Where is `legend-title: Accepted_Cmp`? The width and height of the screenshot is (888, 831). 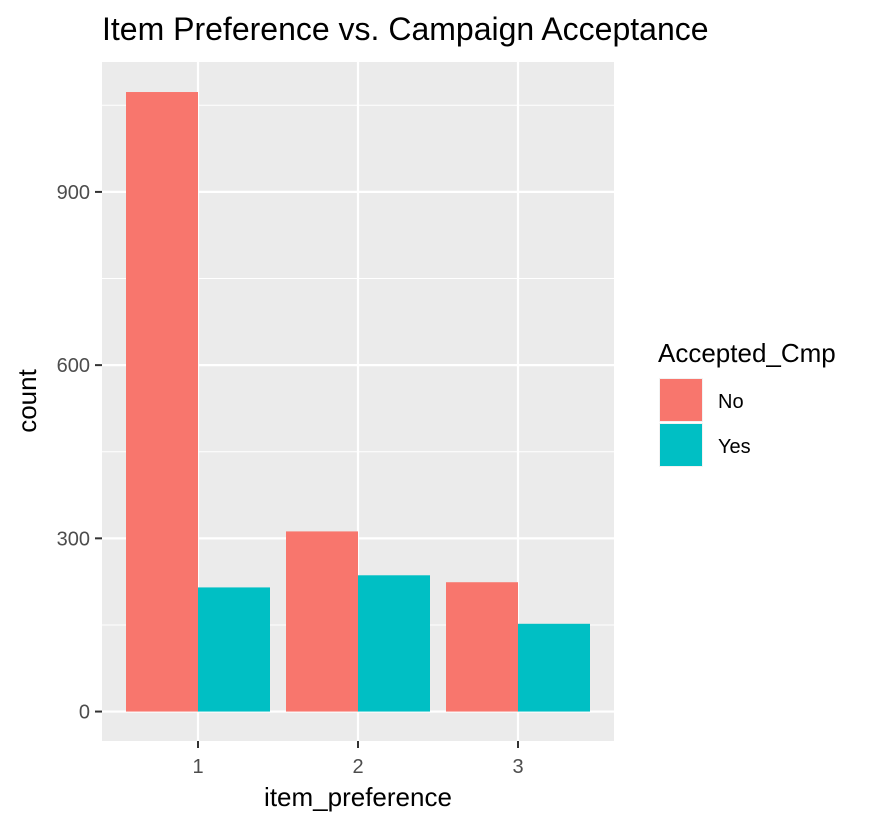
legend-title: Accepted_Cmp is located at coordinates (747, 353).